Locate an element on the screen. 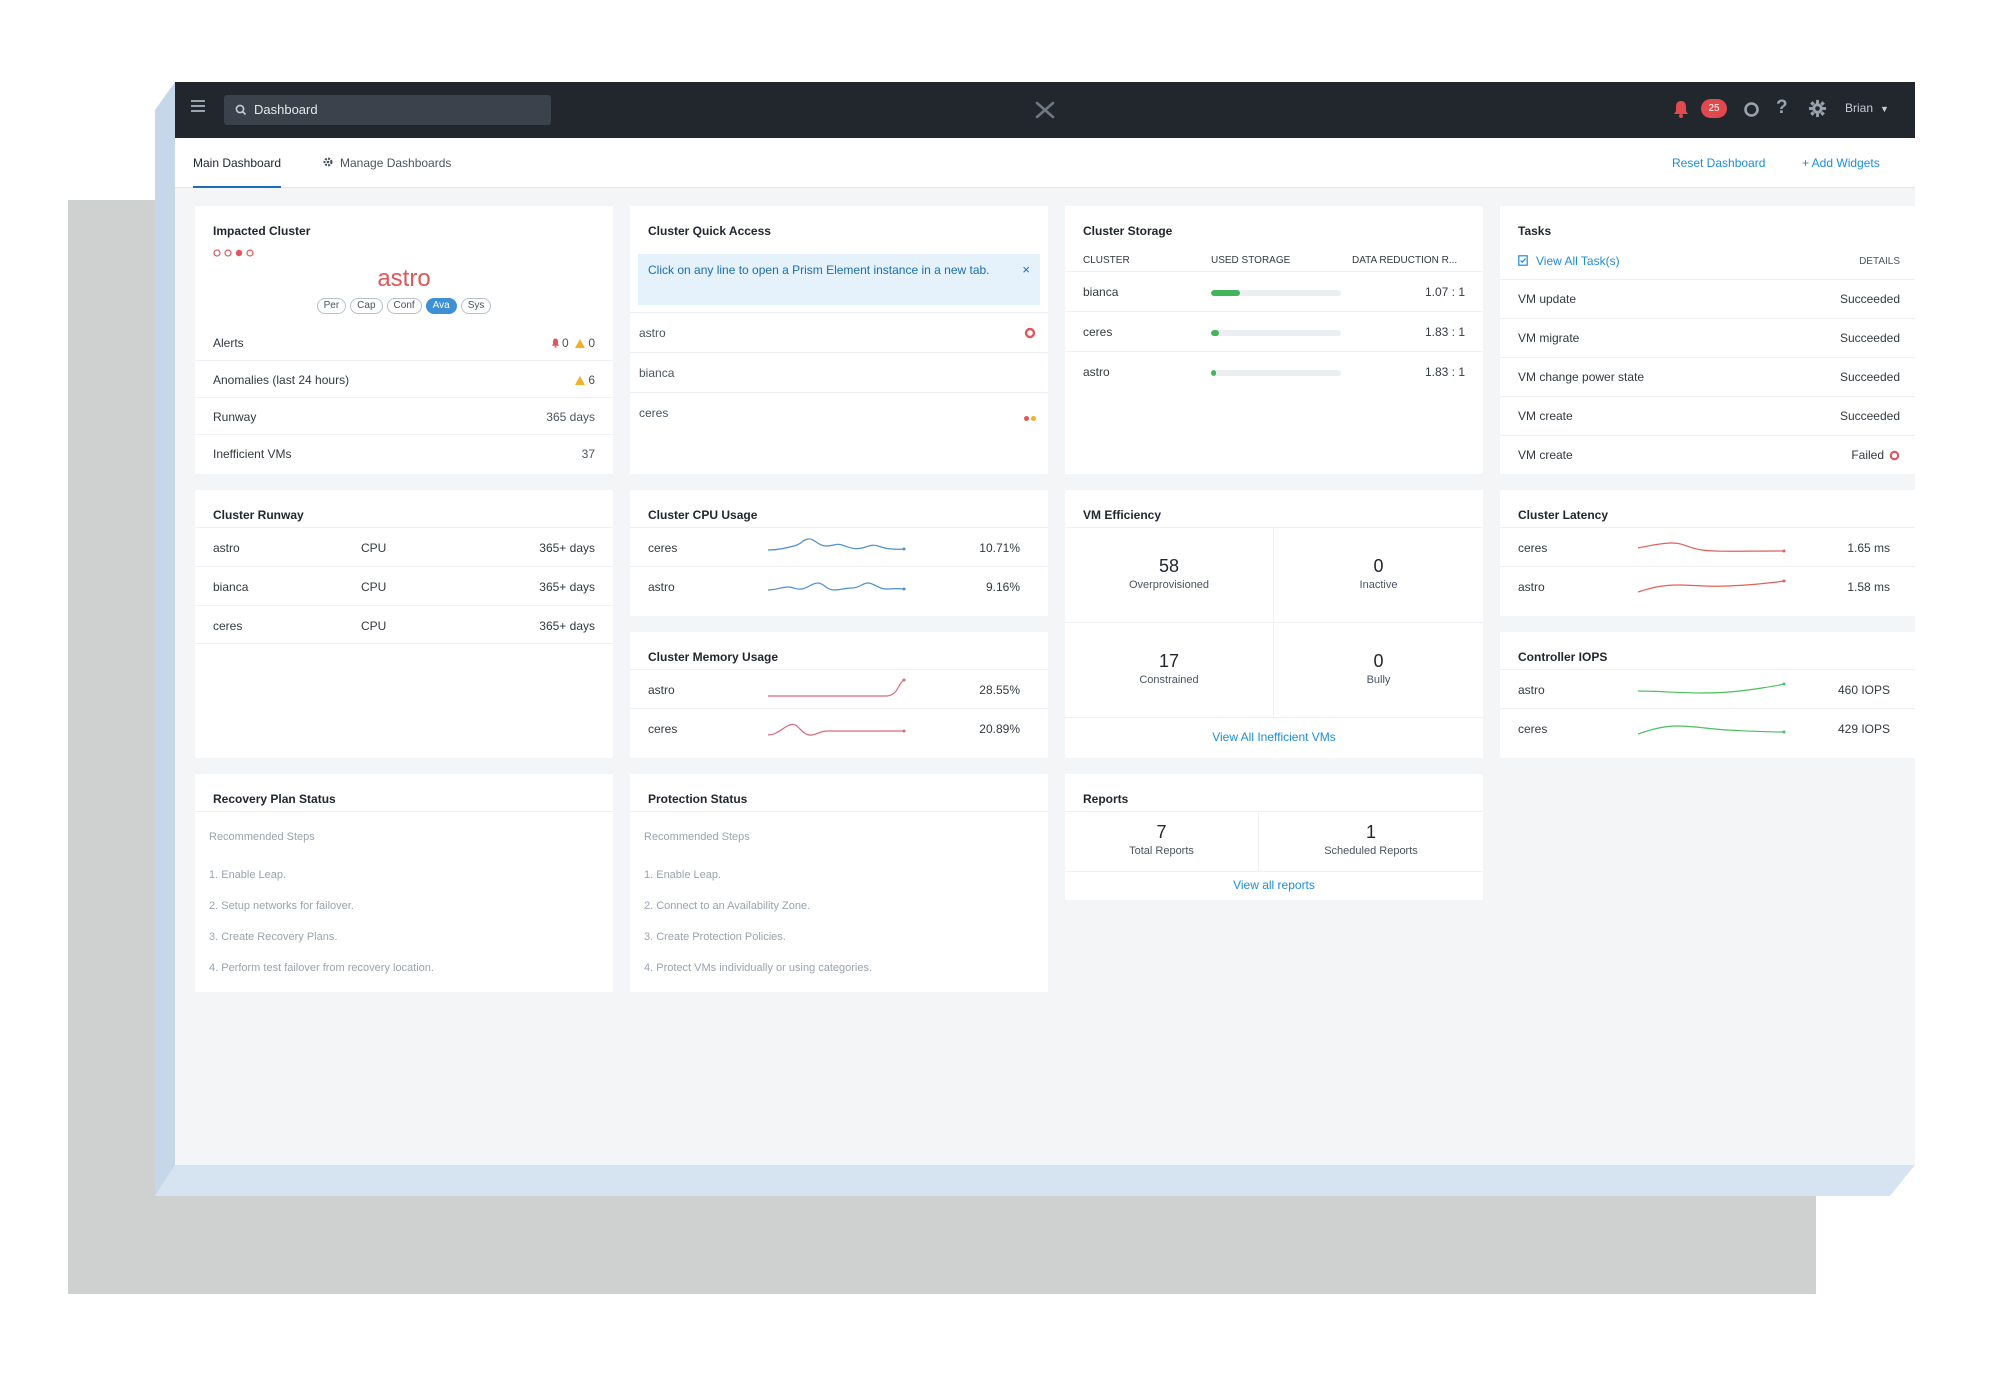 The image size is (2016, 1375). reduction-ratio: 1.83 : 1 is located at coordinates (1444, 372).